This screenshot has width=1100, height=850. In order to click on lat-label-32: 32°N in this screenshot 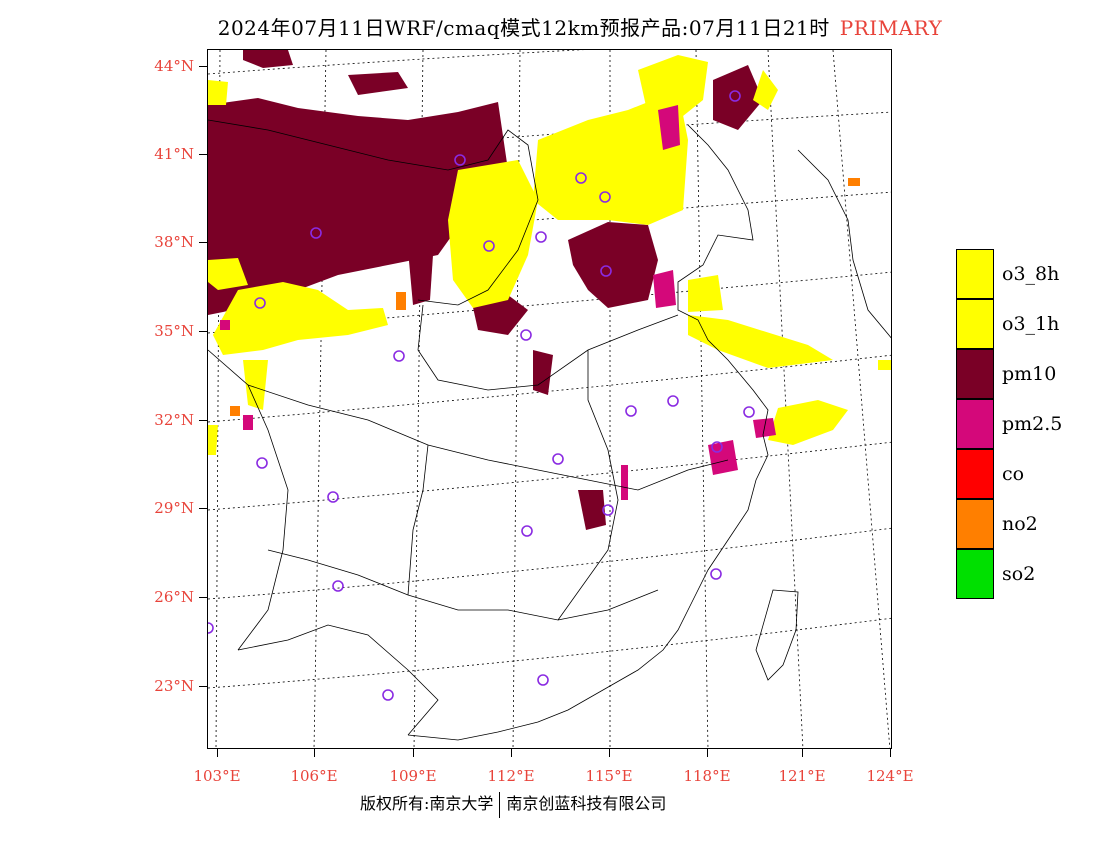, I will do `click(174, 420)`.